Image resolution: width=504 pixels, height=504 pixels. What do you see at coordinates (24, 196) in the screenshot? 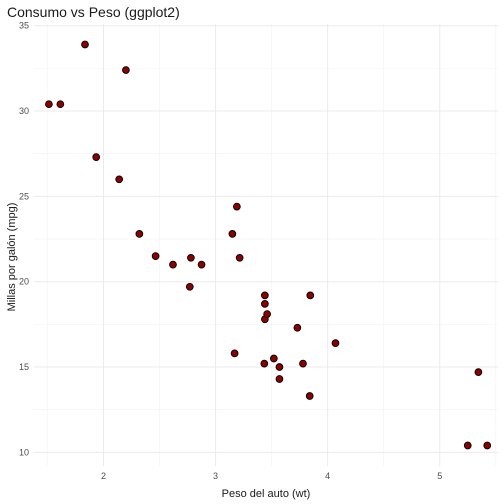
I see `y-tick-label: 25` at bounding box center [24, 196].